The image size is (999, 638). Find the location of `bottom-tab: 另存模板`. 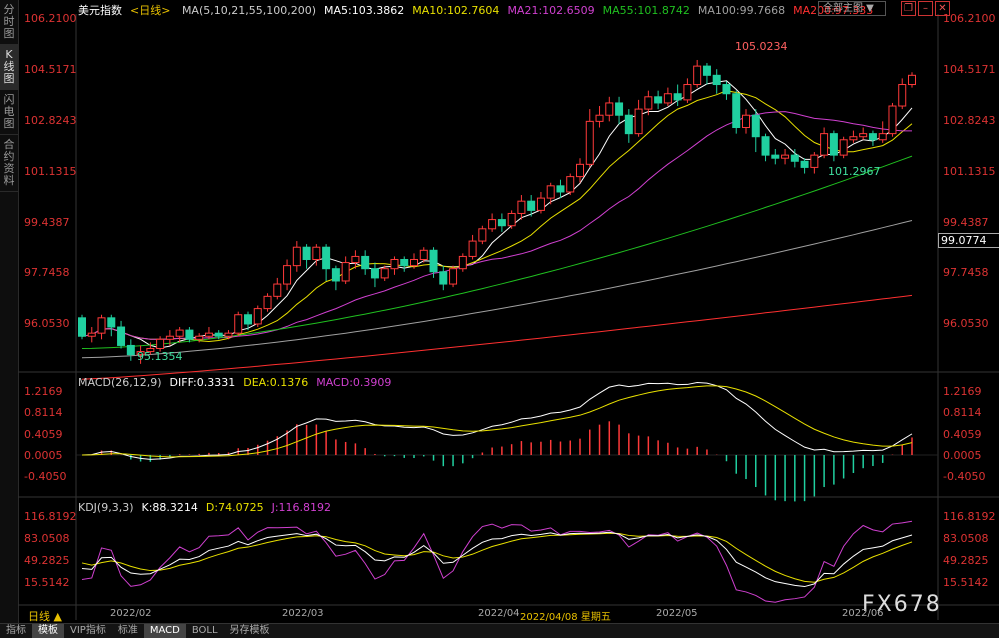

bottom-tab: 另存模板 is located at coordinates (249, 630).